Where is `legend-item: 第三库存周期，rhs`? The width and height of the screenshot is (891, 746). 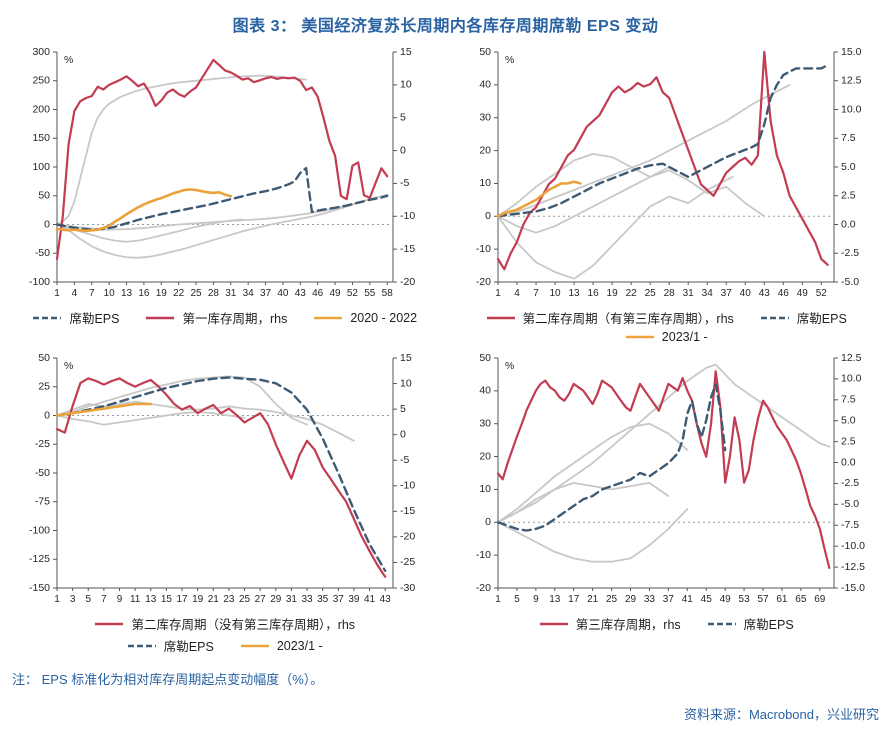 legend-item: 第三库存周期，rhs is located at coordinates (610, 623).